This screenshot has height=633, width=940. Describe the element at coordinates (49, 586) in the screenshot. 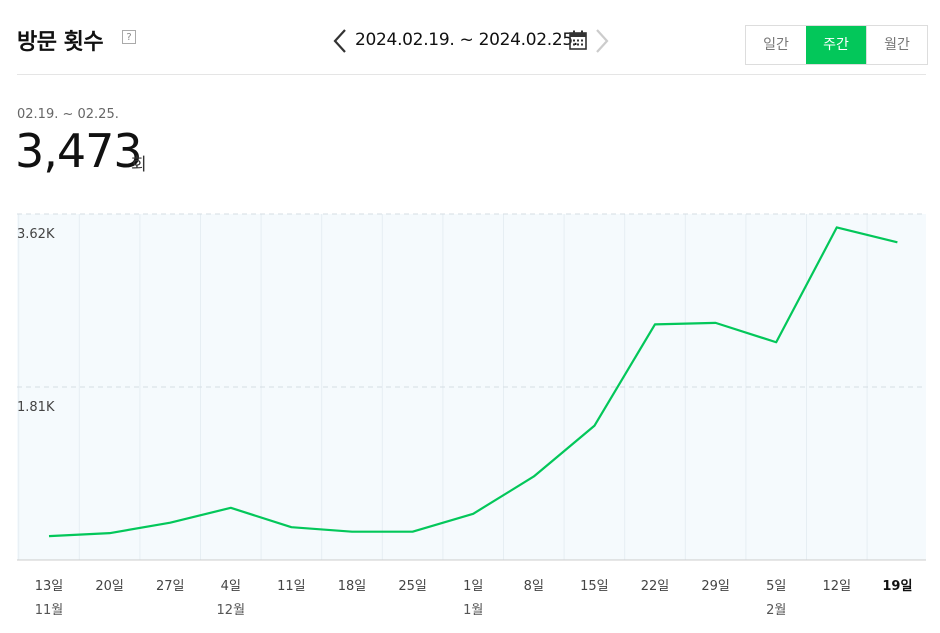

I see `x-tick-label: 13일` at that location.